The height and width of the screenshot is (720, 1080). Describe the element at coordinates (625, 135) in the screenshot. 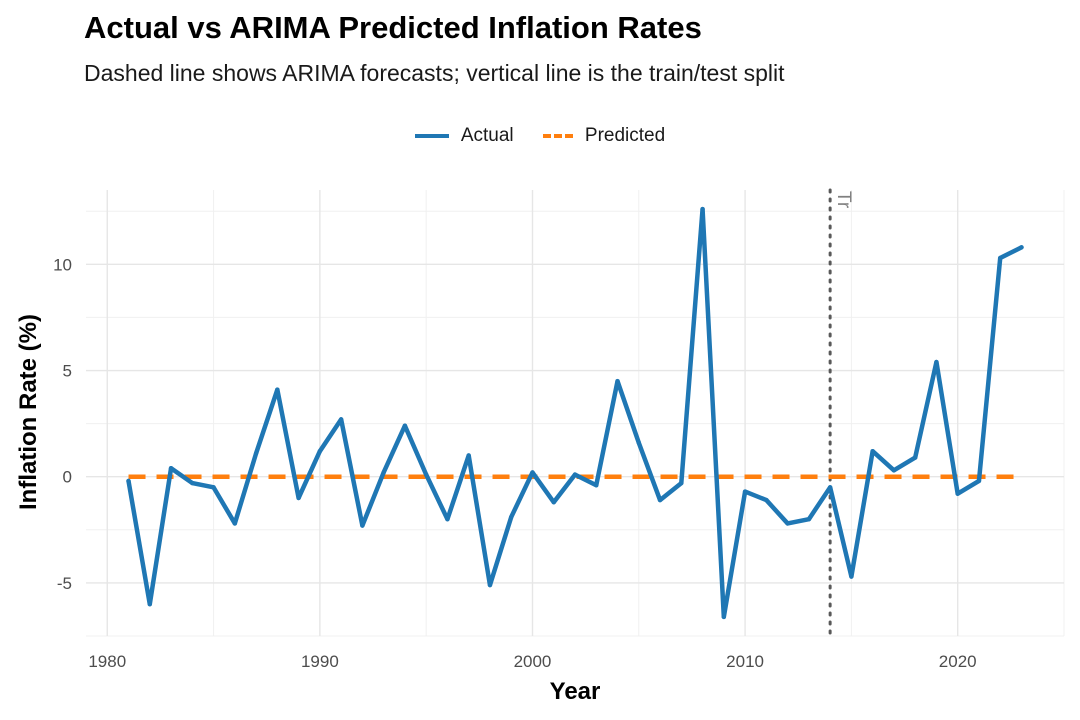

I see `legend-label-predicted: Predicted` at that location.